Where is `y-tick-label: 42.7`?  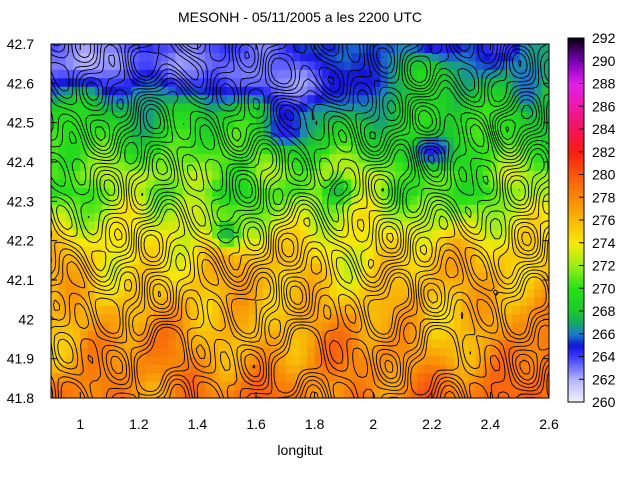
y-tick-label: 42.7 is located at coordinates (20, 44).